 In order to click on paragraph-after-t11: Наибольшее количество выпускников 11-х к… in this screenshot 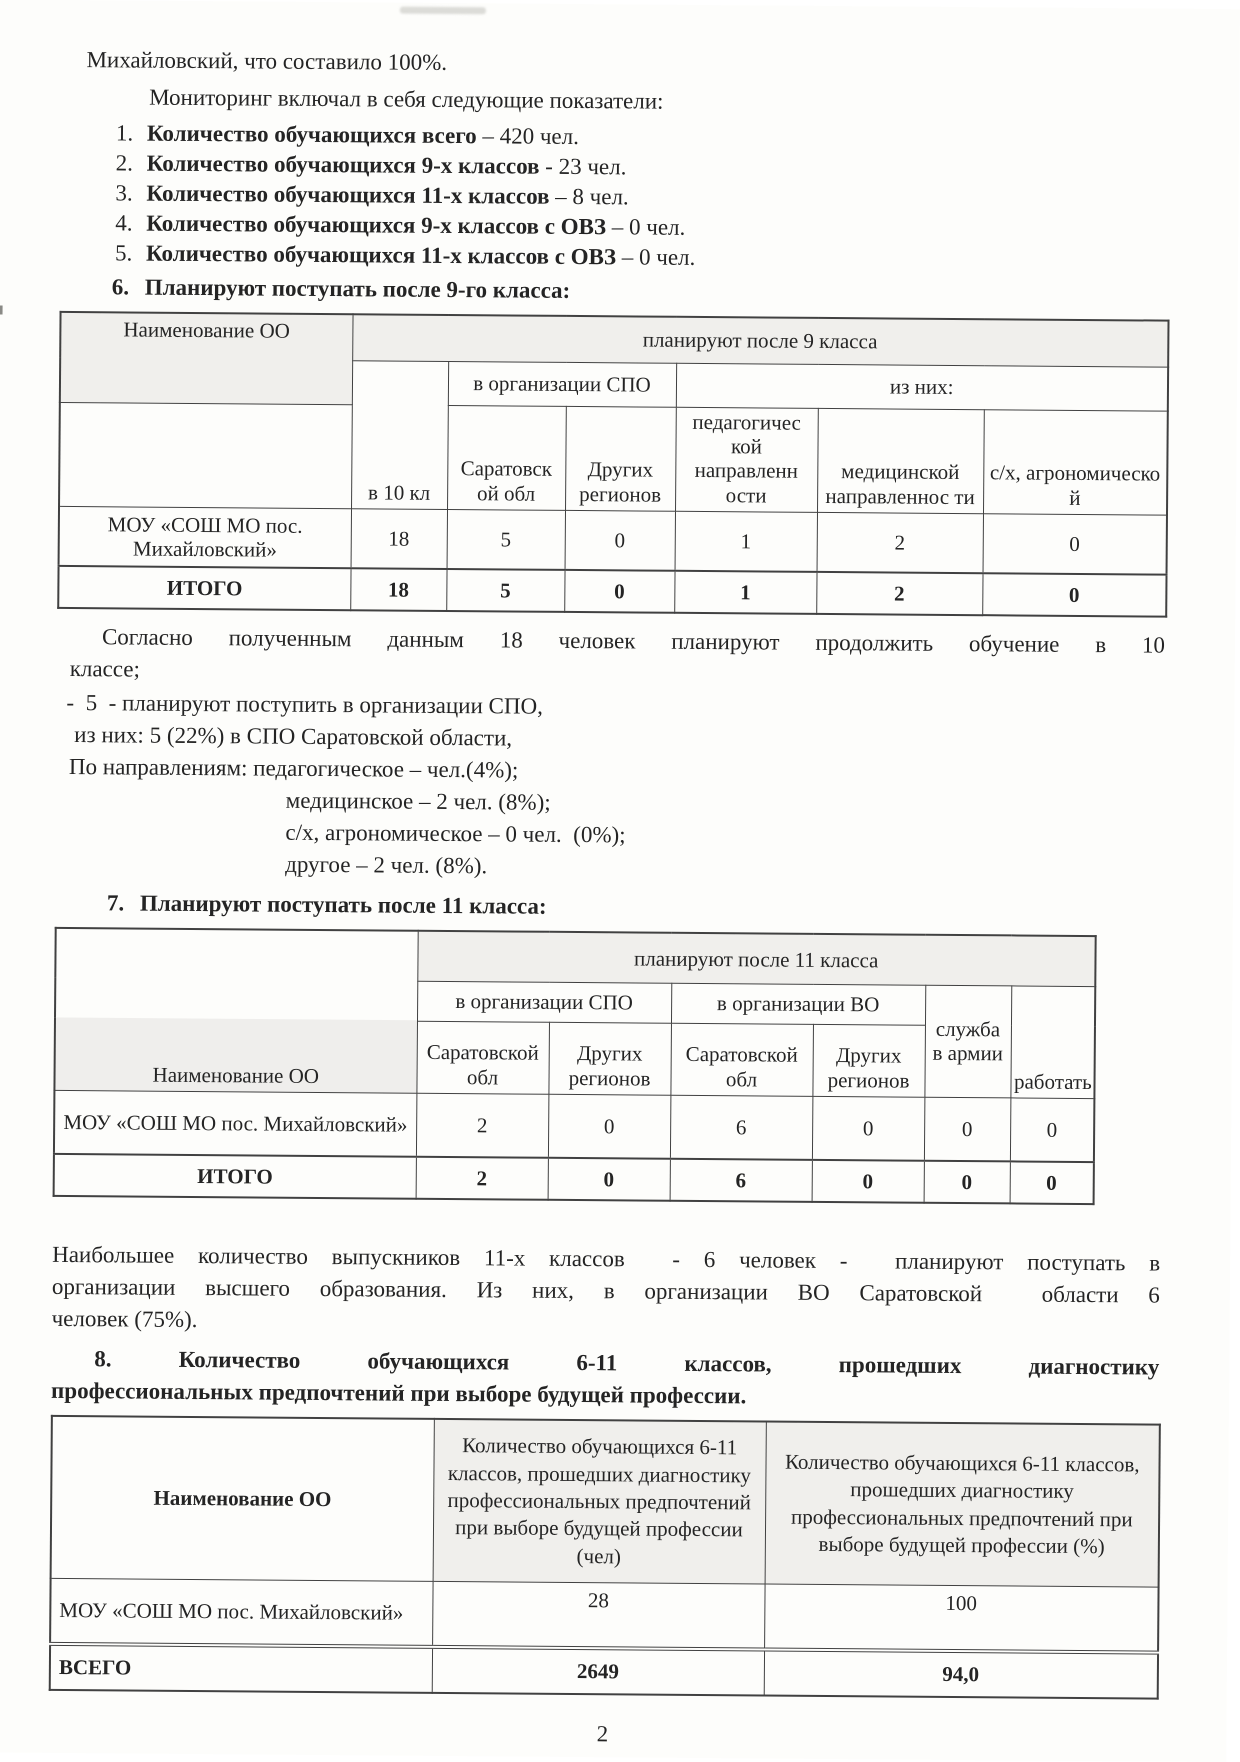, I will do `click(606, 1291)`.